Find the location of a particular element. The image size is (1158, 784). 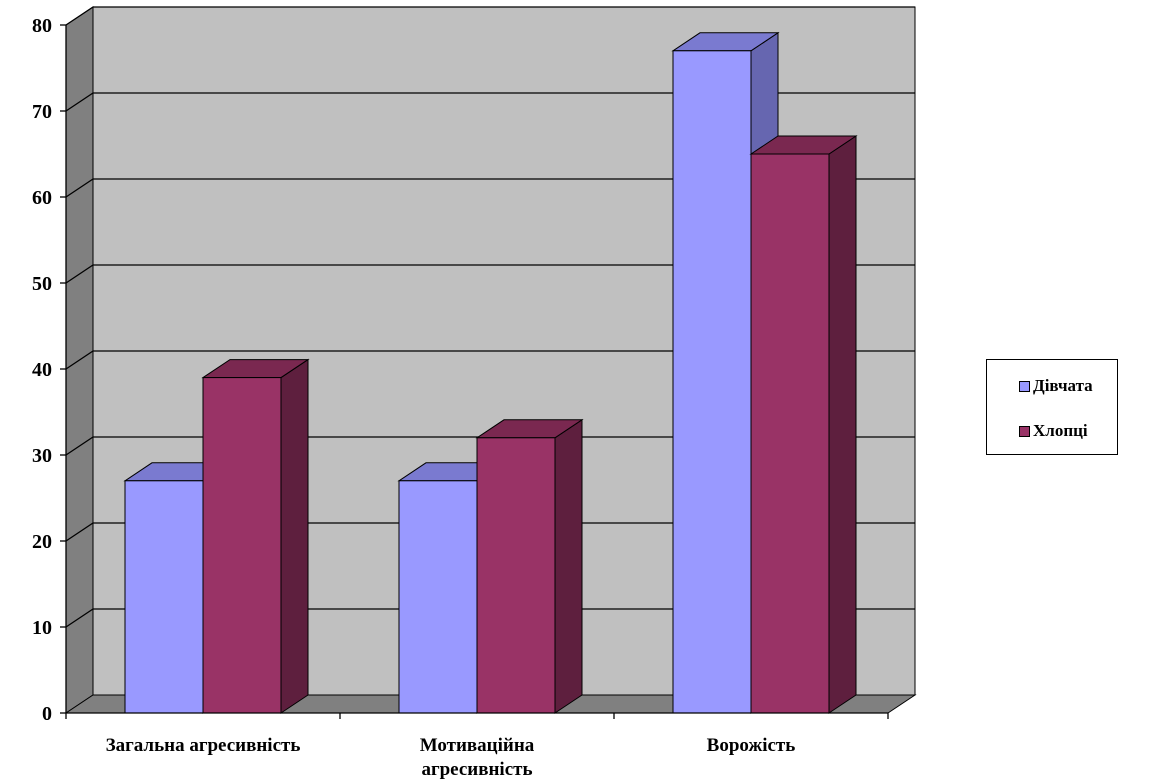

y-tick-label-10: 10 is located at coordinates (42, 628).